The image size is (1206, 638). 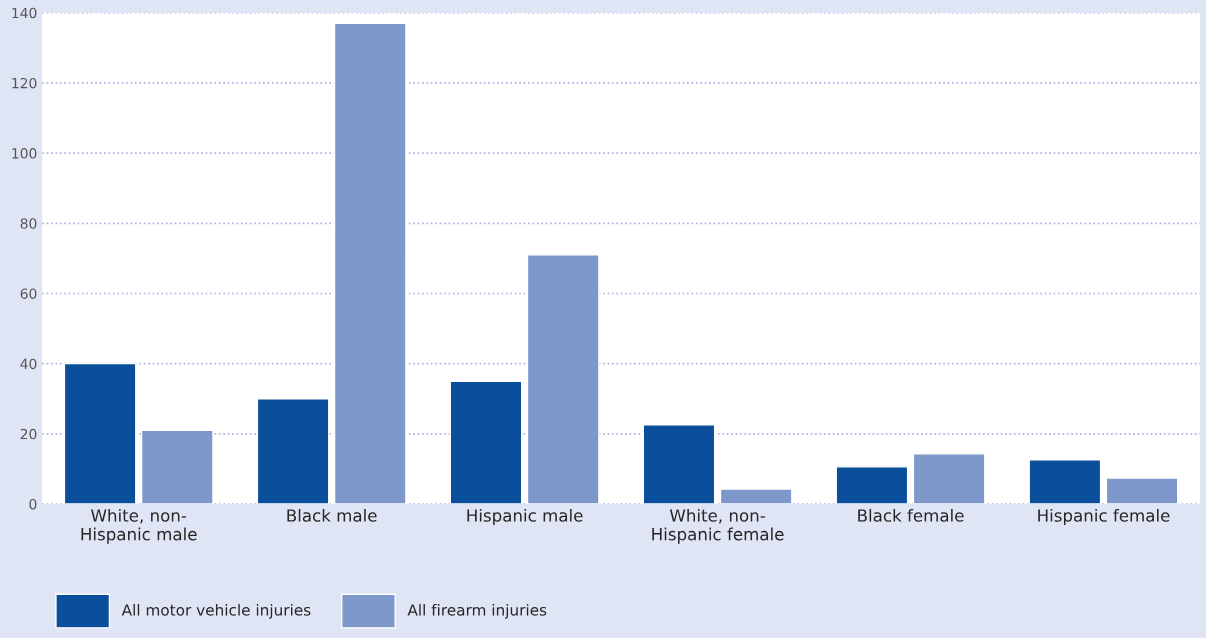 What do you see at coordinates (332, 515) in the screenshot?
I see `x-tick-label: Black male` at bounding box center [332, 515].